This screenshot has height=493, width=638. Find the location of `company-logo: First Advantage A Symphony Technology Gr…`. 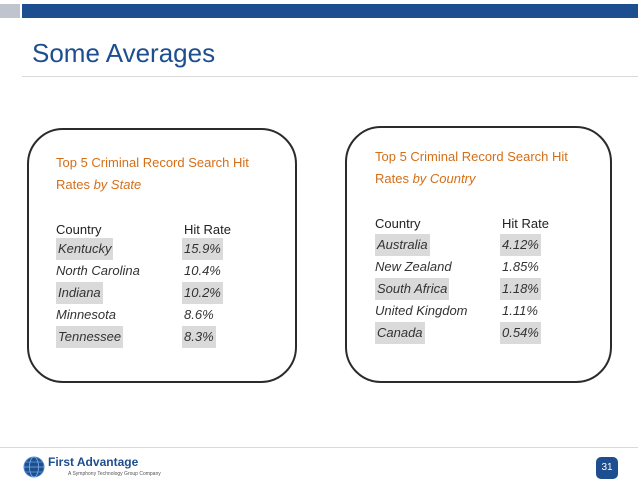

company-logo: First Advantage A Symphony Technology Gr… is located at coordinates (91, 469).